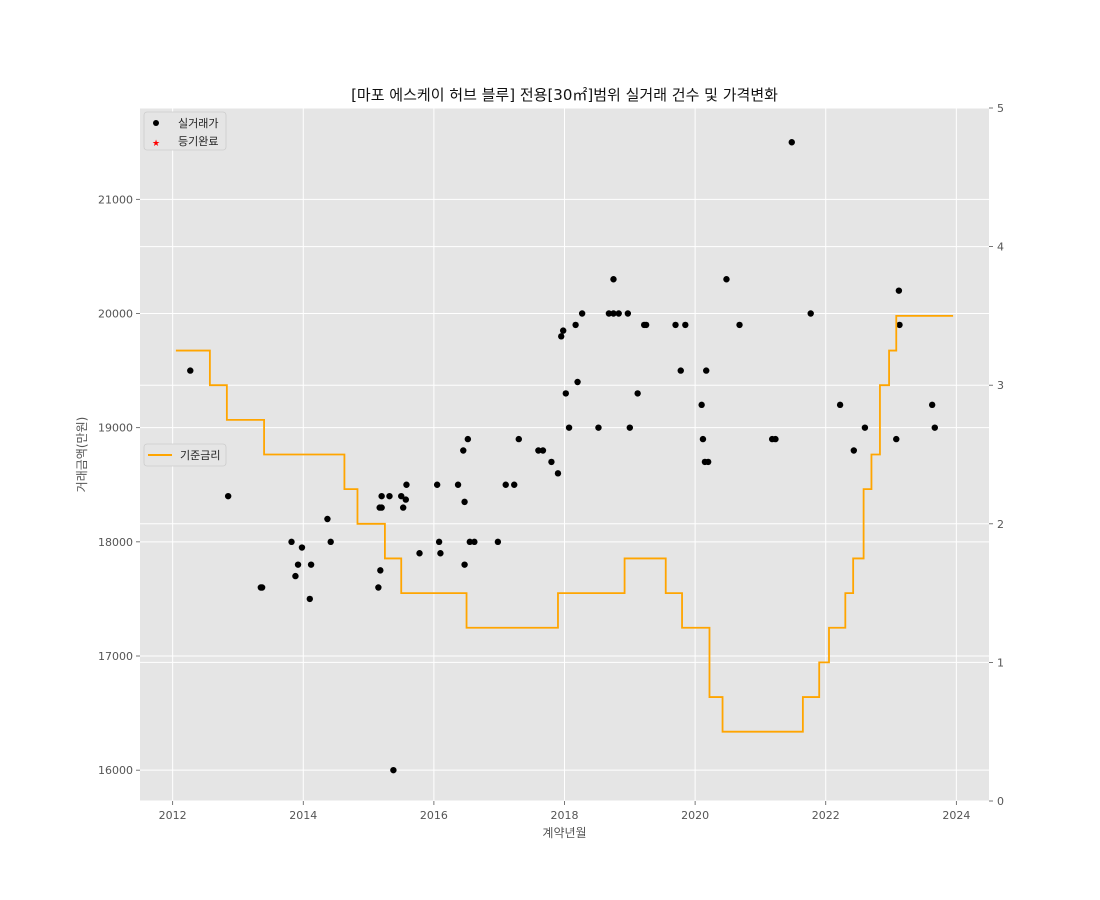 The image size is (1100, 900). I want to click on y-axis-label: 거래금액(만원), so click(82, 455).